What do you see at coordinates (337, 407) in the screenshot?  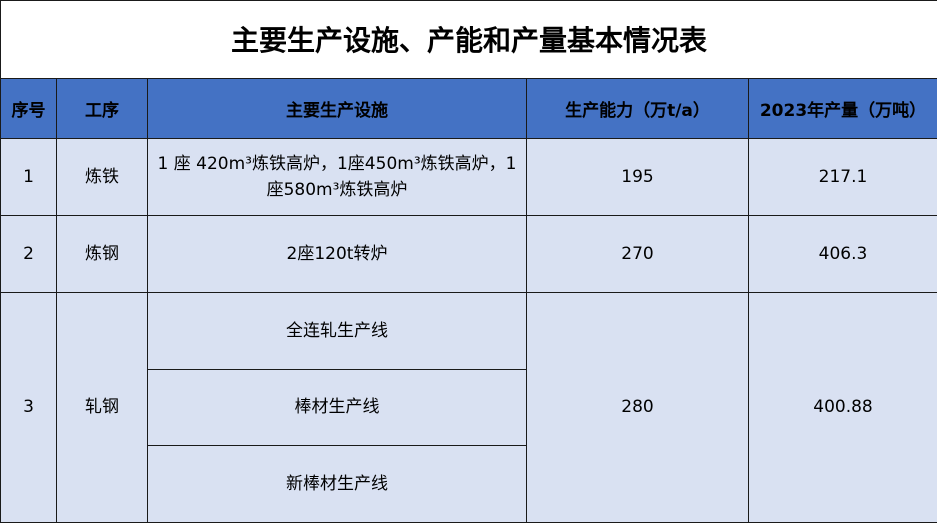 I see `cell-facilities: 棒材生产线` at bounding box center [337, 407].